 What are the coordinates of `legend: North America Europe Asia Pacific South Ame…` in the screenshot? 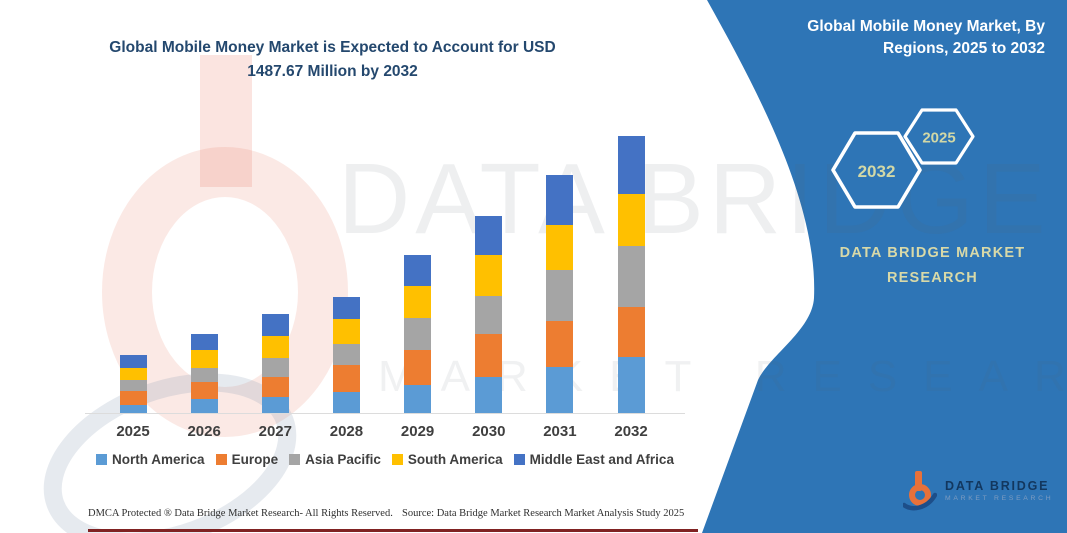 It's located at (385, 459).